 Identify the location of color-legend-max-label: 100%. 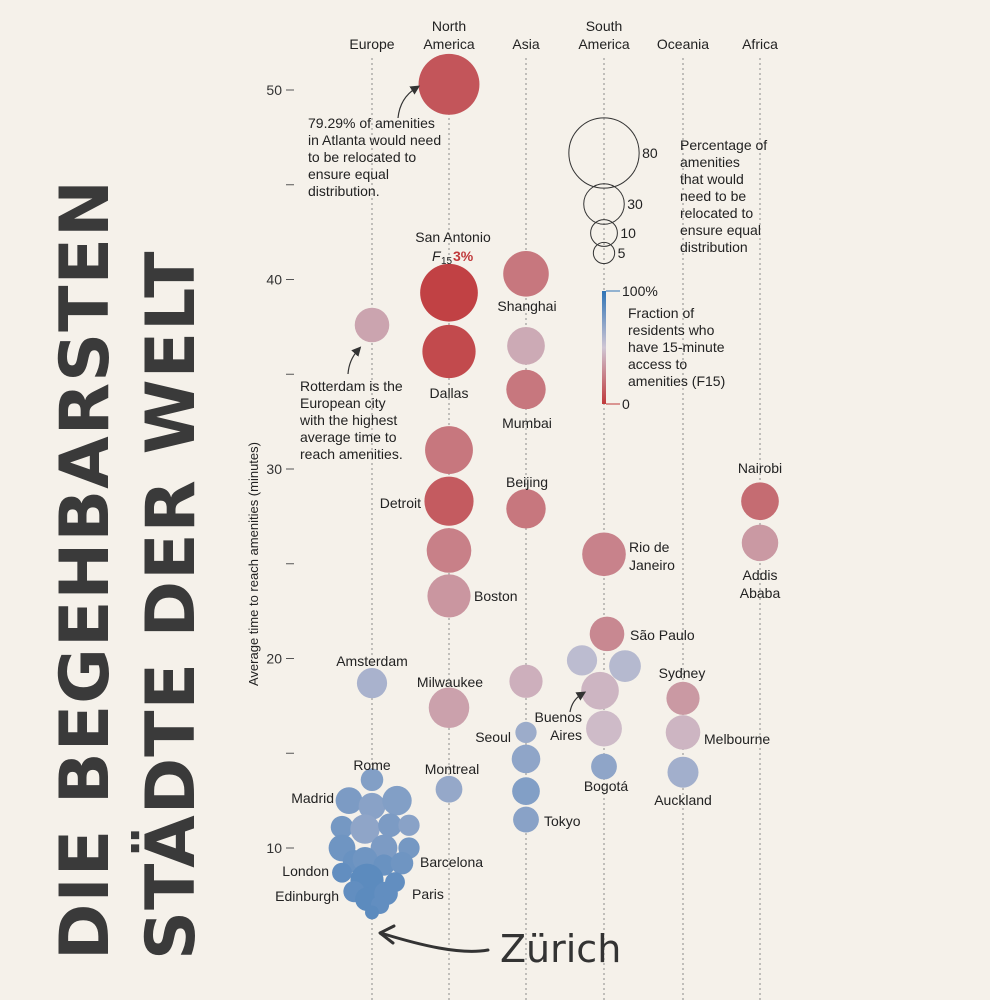
(640, 291).